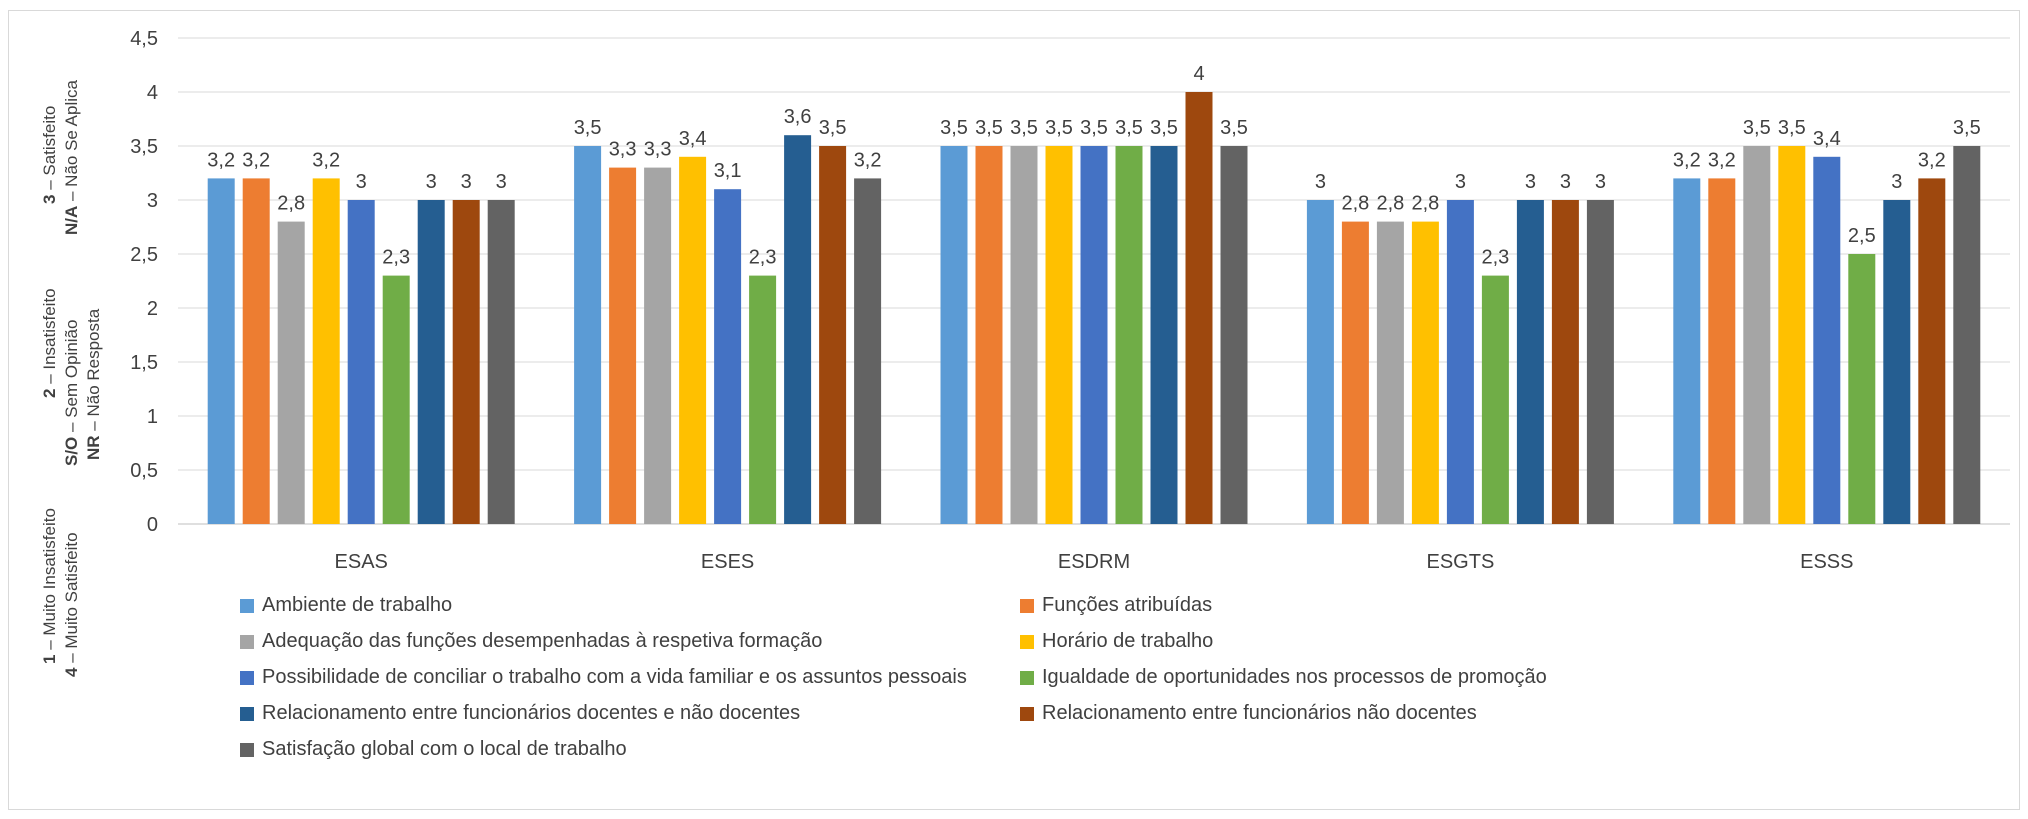 This screenshot has width=2028, height=819. What do you see at coordinates (152, 93) in the screenshot?
I see `y-tick-label: 4` at bounding box center [152, 93].